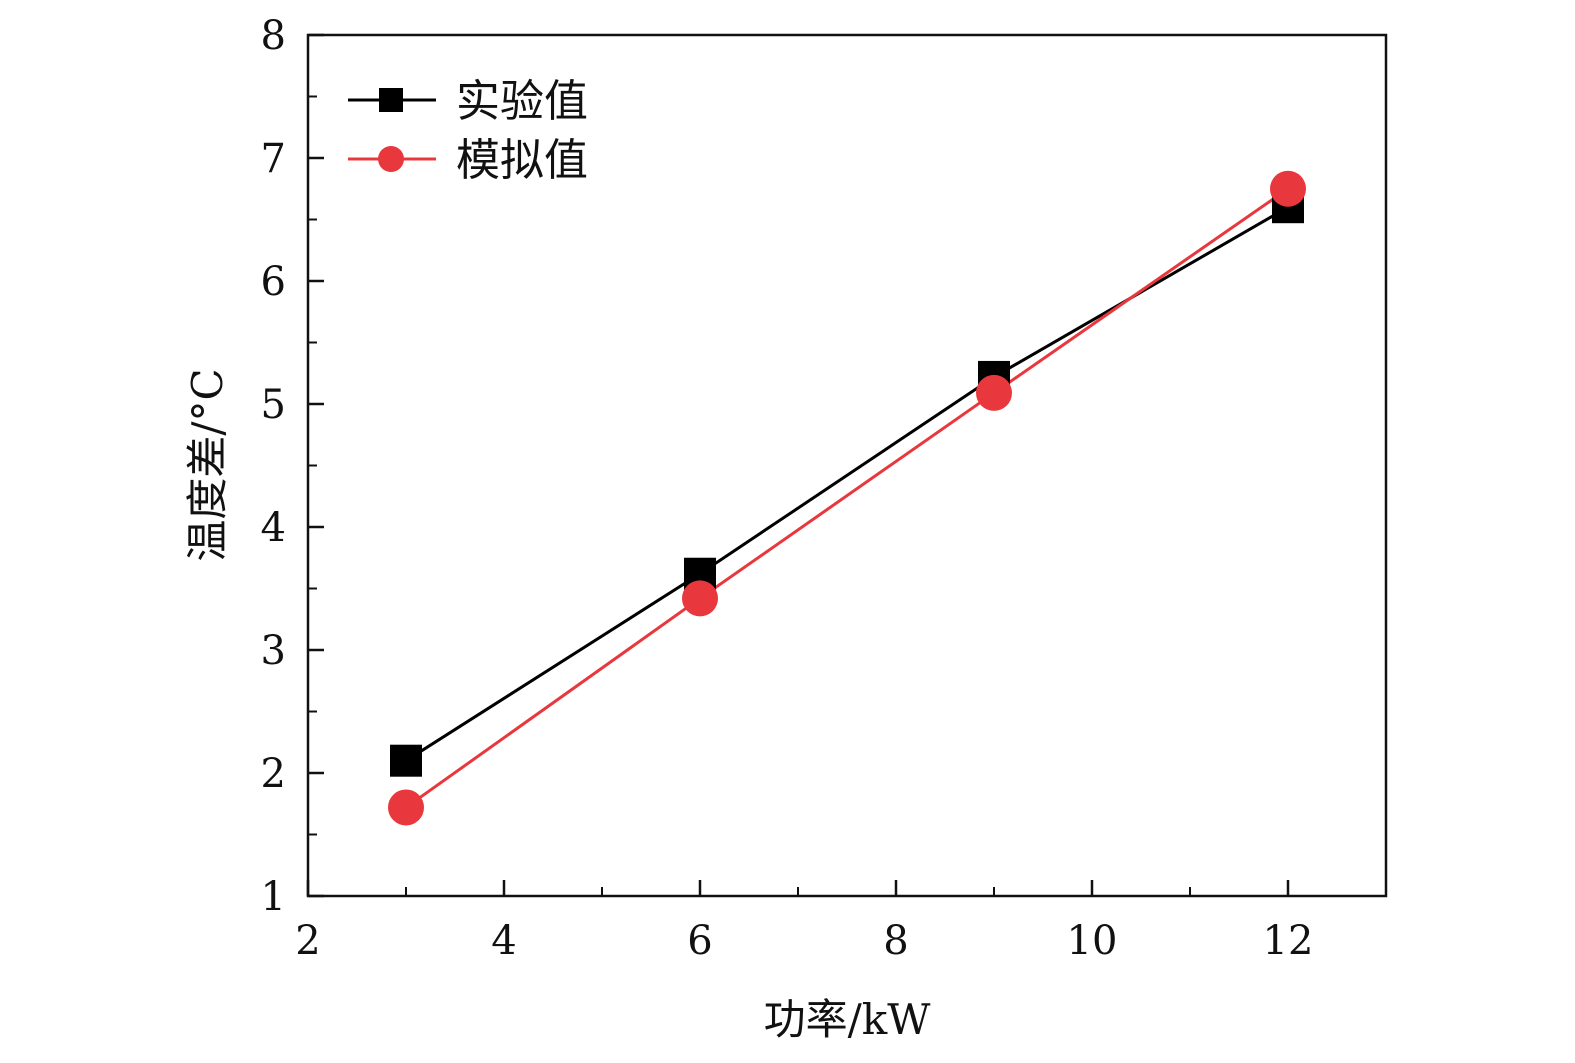 This screenshot has height=1063, width=1575. I want to click on y-axis-title: 温度差/°C, so click(207, 464).